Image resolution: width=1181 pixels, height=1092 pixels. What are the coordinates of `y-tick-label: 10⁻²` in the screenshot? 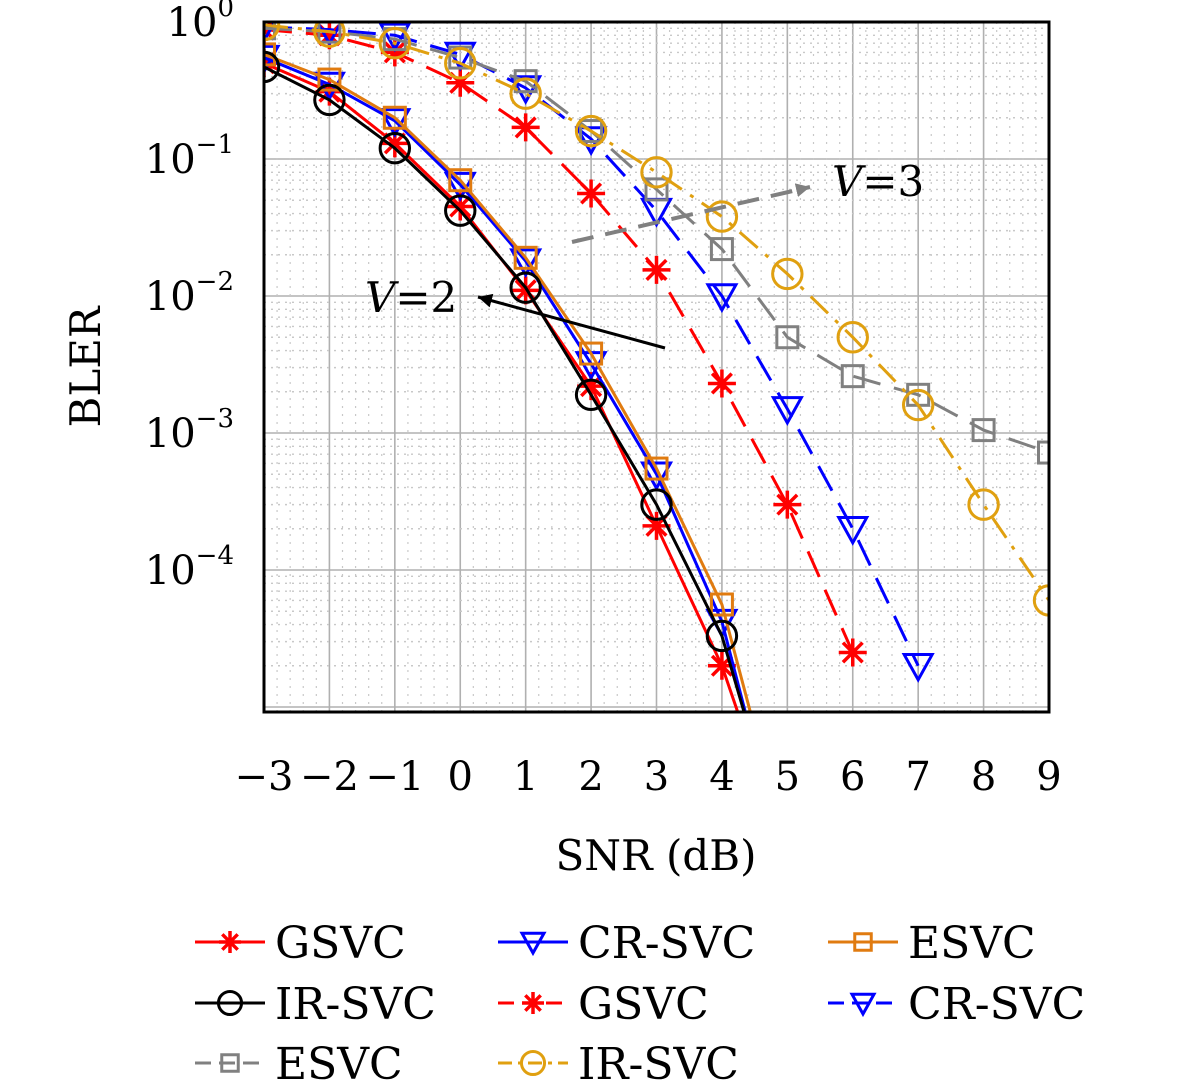 It's located at (189, 293).